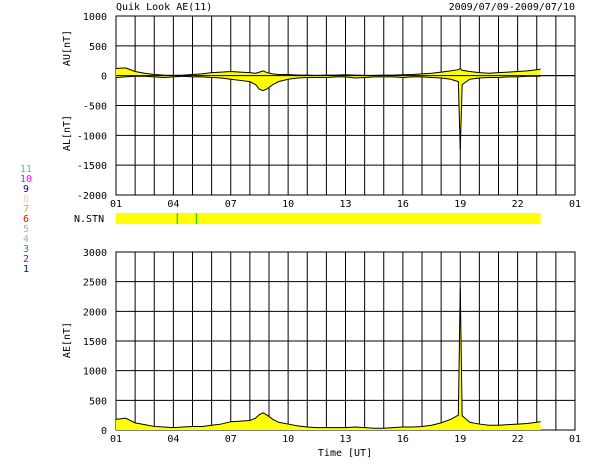 This screenshot has height=464, width=590. What do you see at coordinates (26, 269) in the screenshot?
I see `station-legend-item: 1` at bounding box center [26, 269].